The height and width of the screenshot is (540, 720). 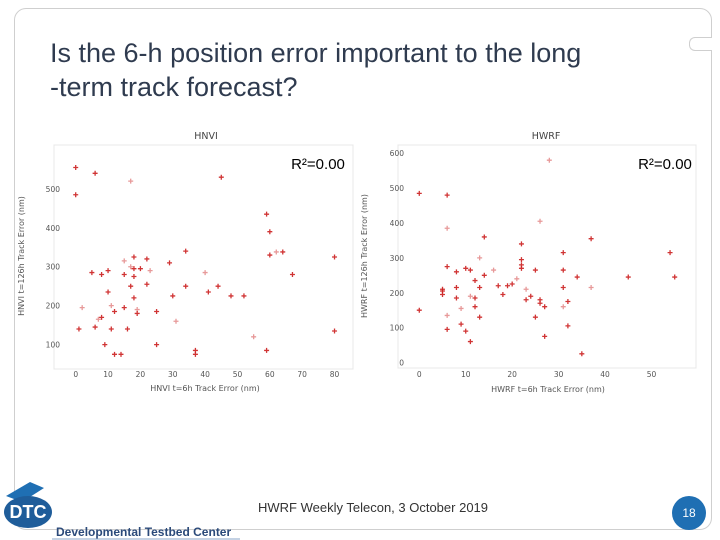 What do you see at coordinates (652, 374) in the screenshot?
I see `hwrf-x-tick-label: 50` at bounding box center [652, 374].